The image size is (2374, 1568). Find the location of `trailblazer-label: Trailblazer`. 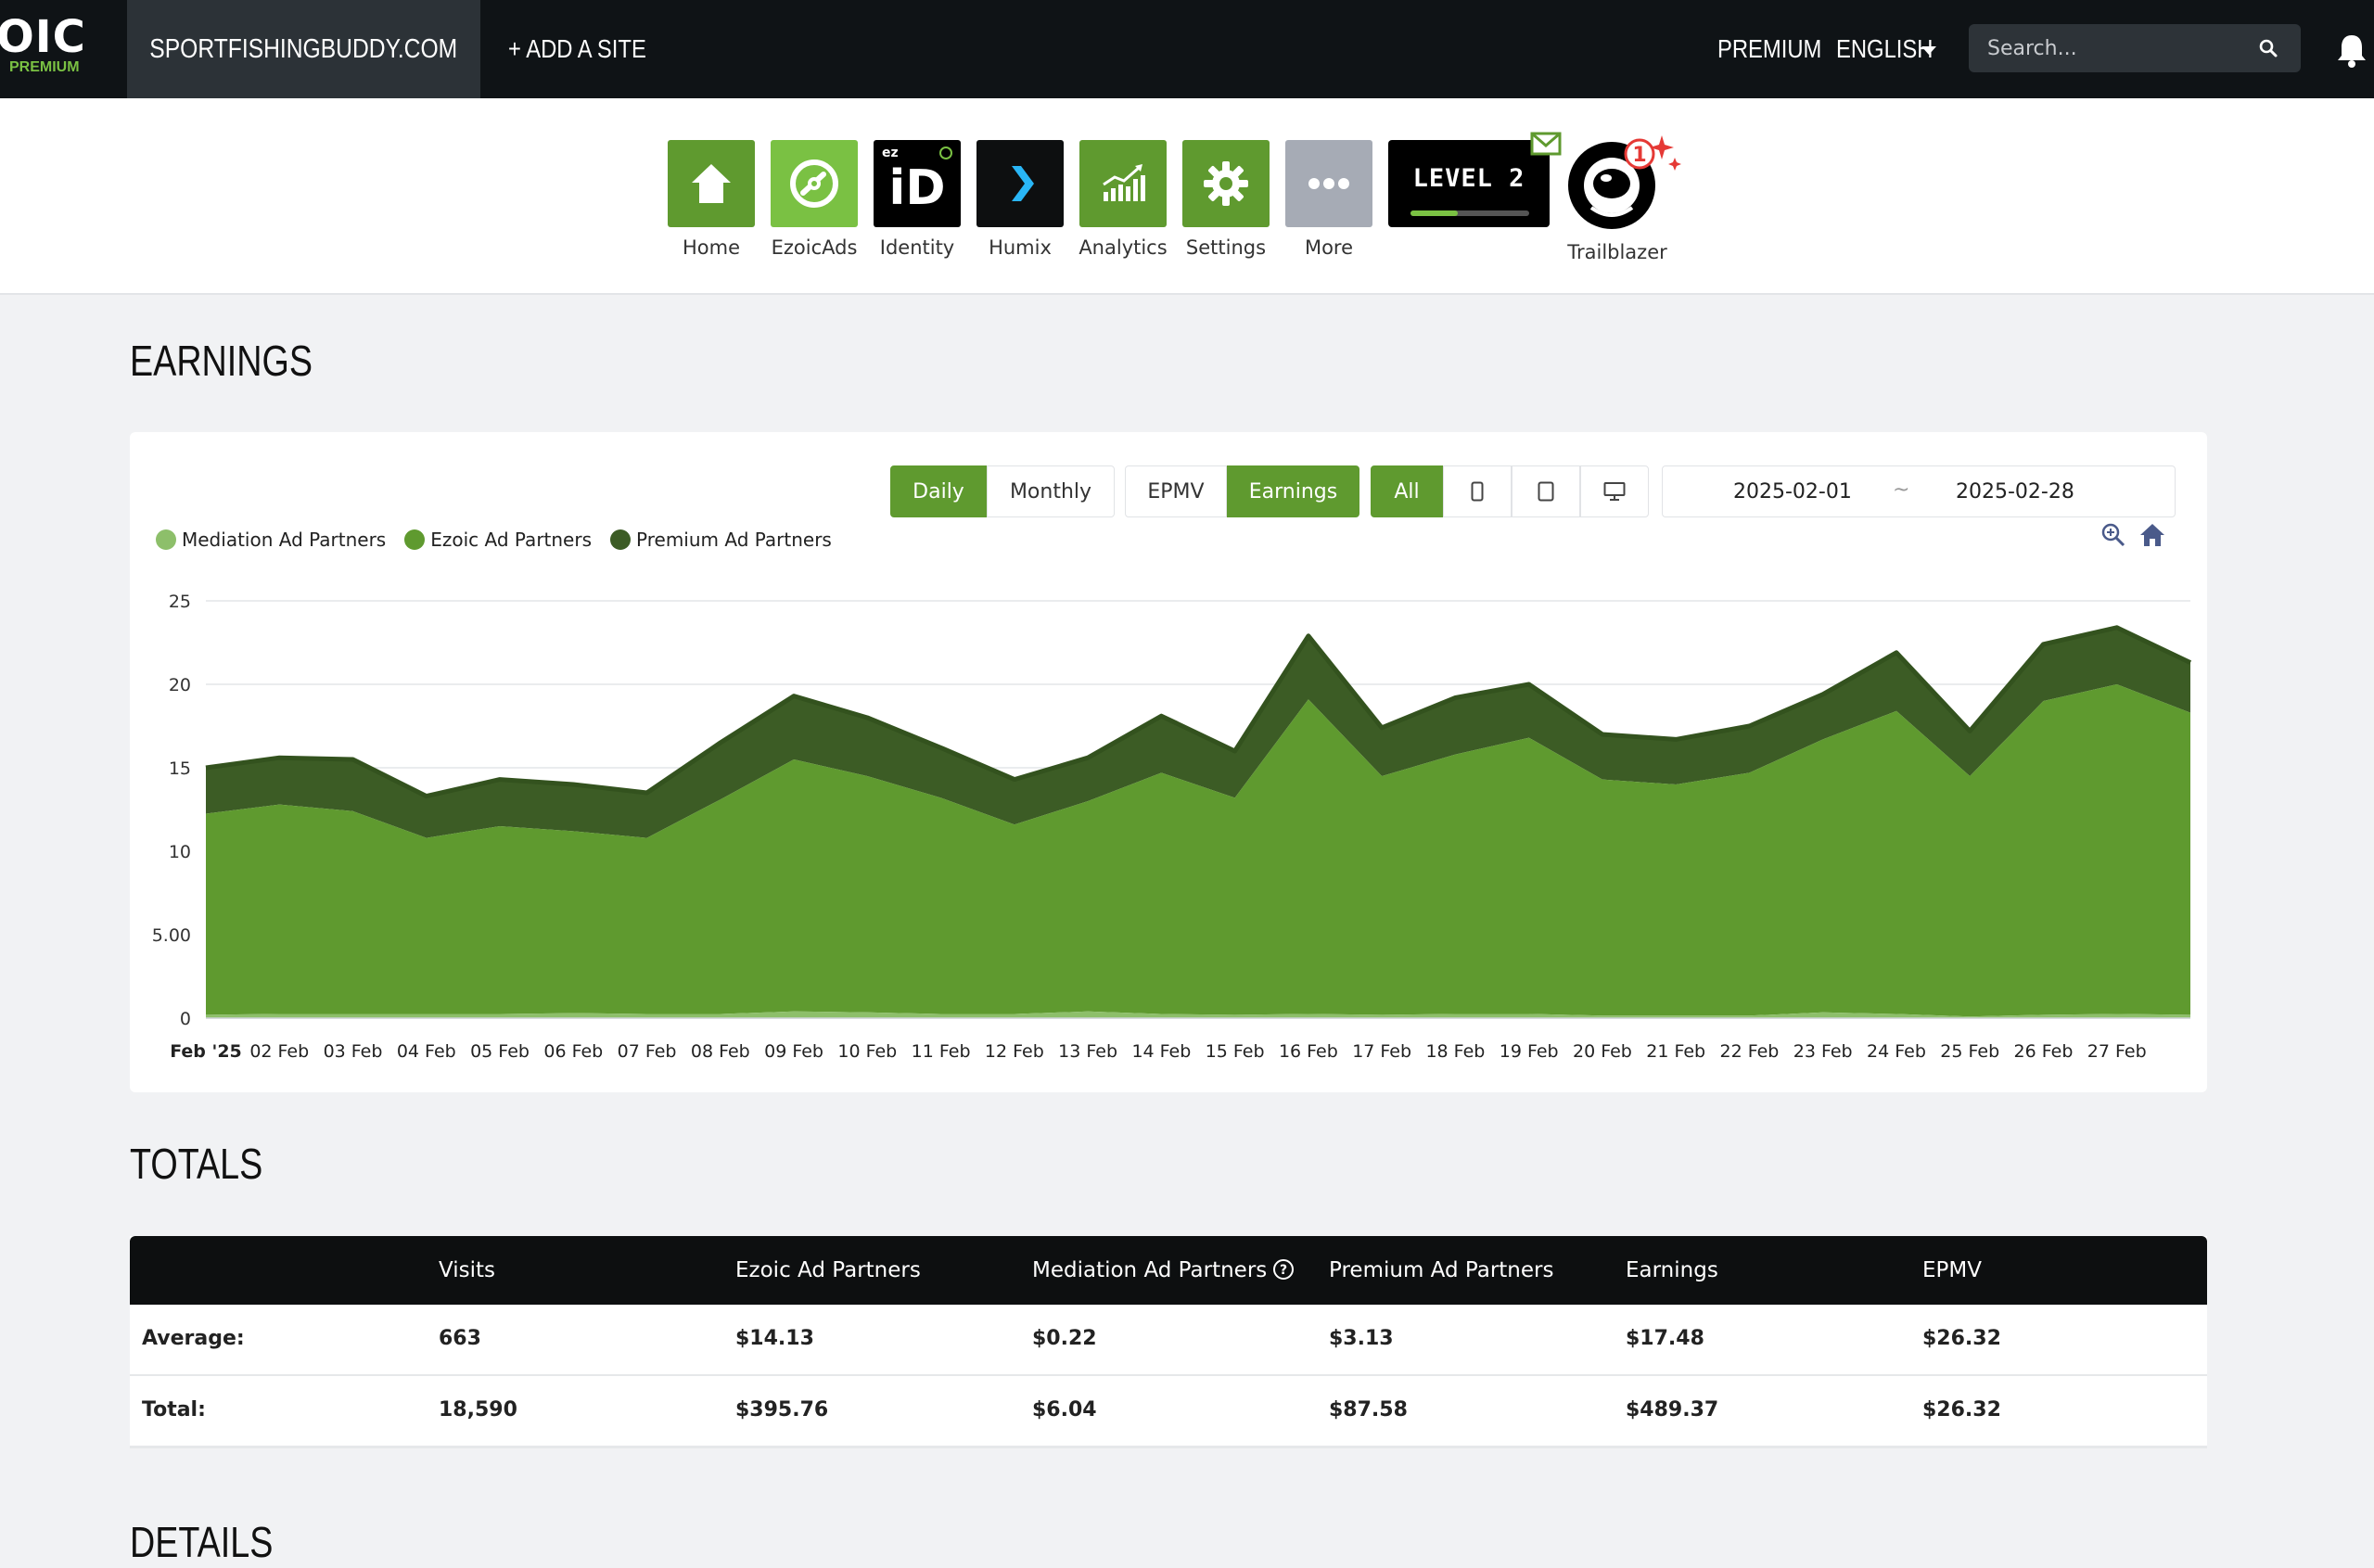

trailblazer-label: Trailblazer is located at coordinates (1617, 252).